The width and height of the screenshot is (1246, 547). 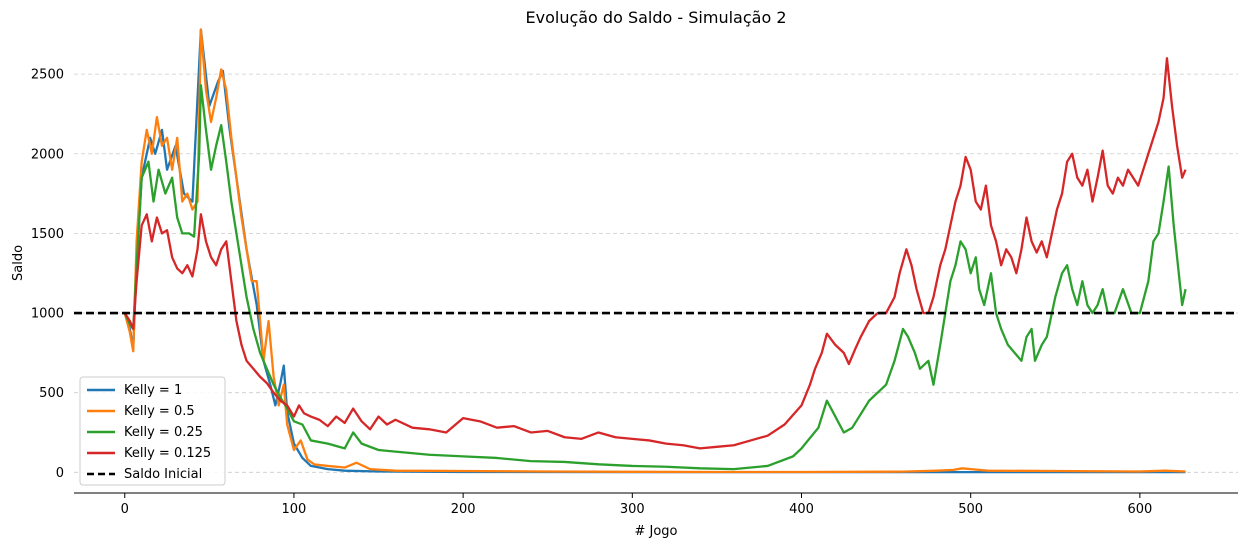 I want to click on legend-label-kelly-0125: Kelly = 0.125, so click(x=167, y=453).